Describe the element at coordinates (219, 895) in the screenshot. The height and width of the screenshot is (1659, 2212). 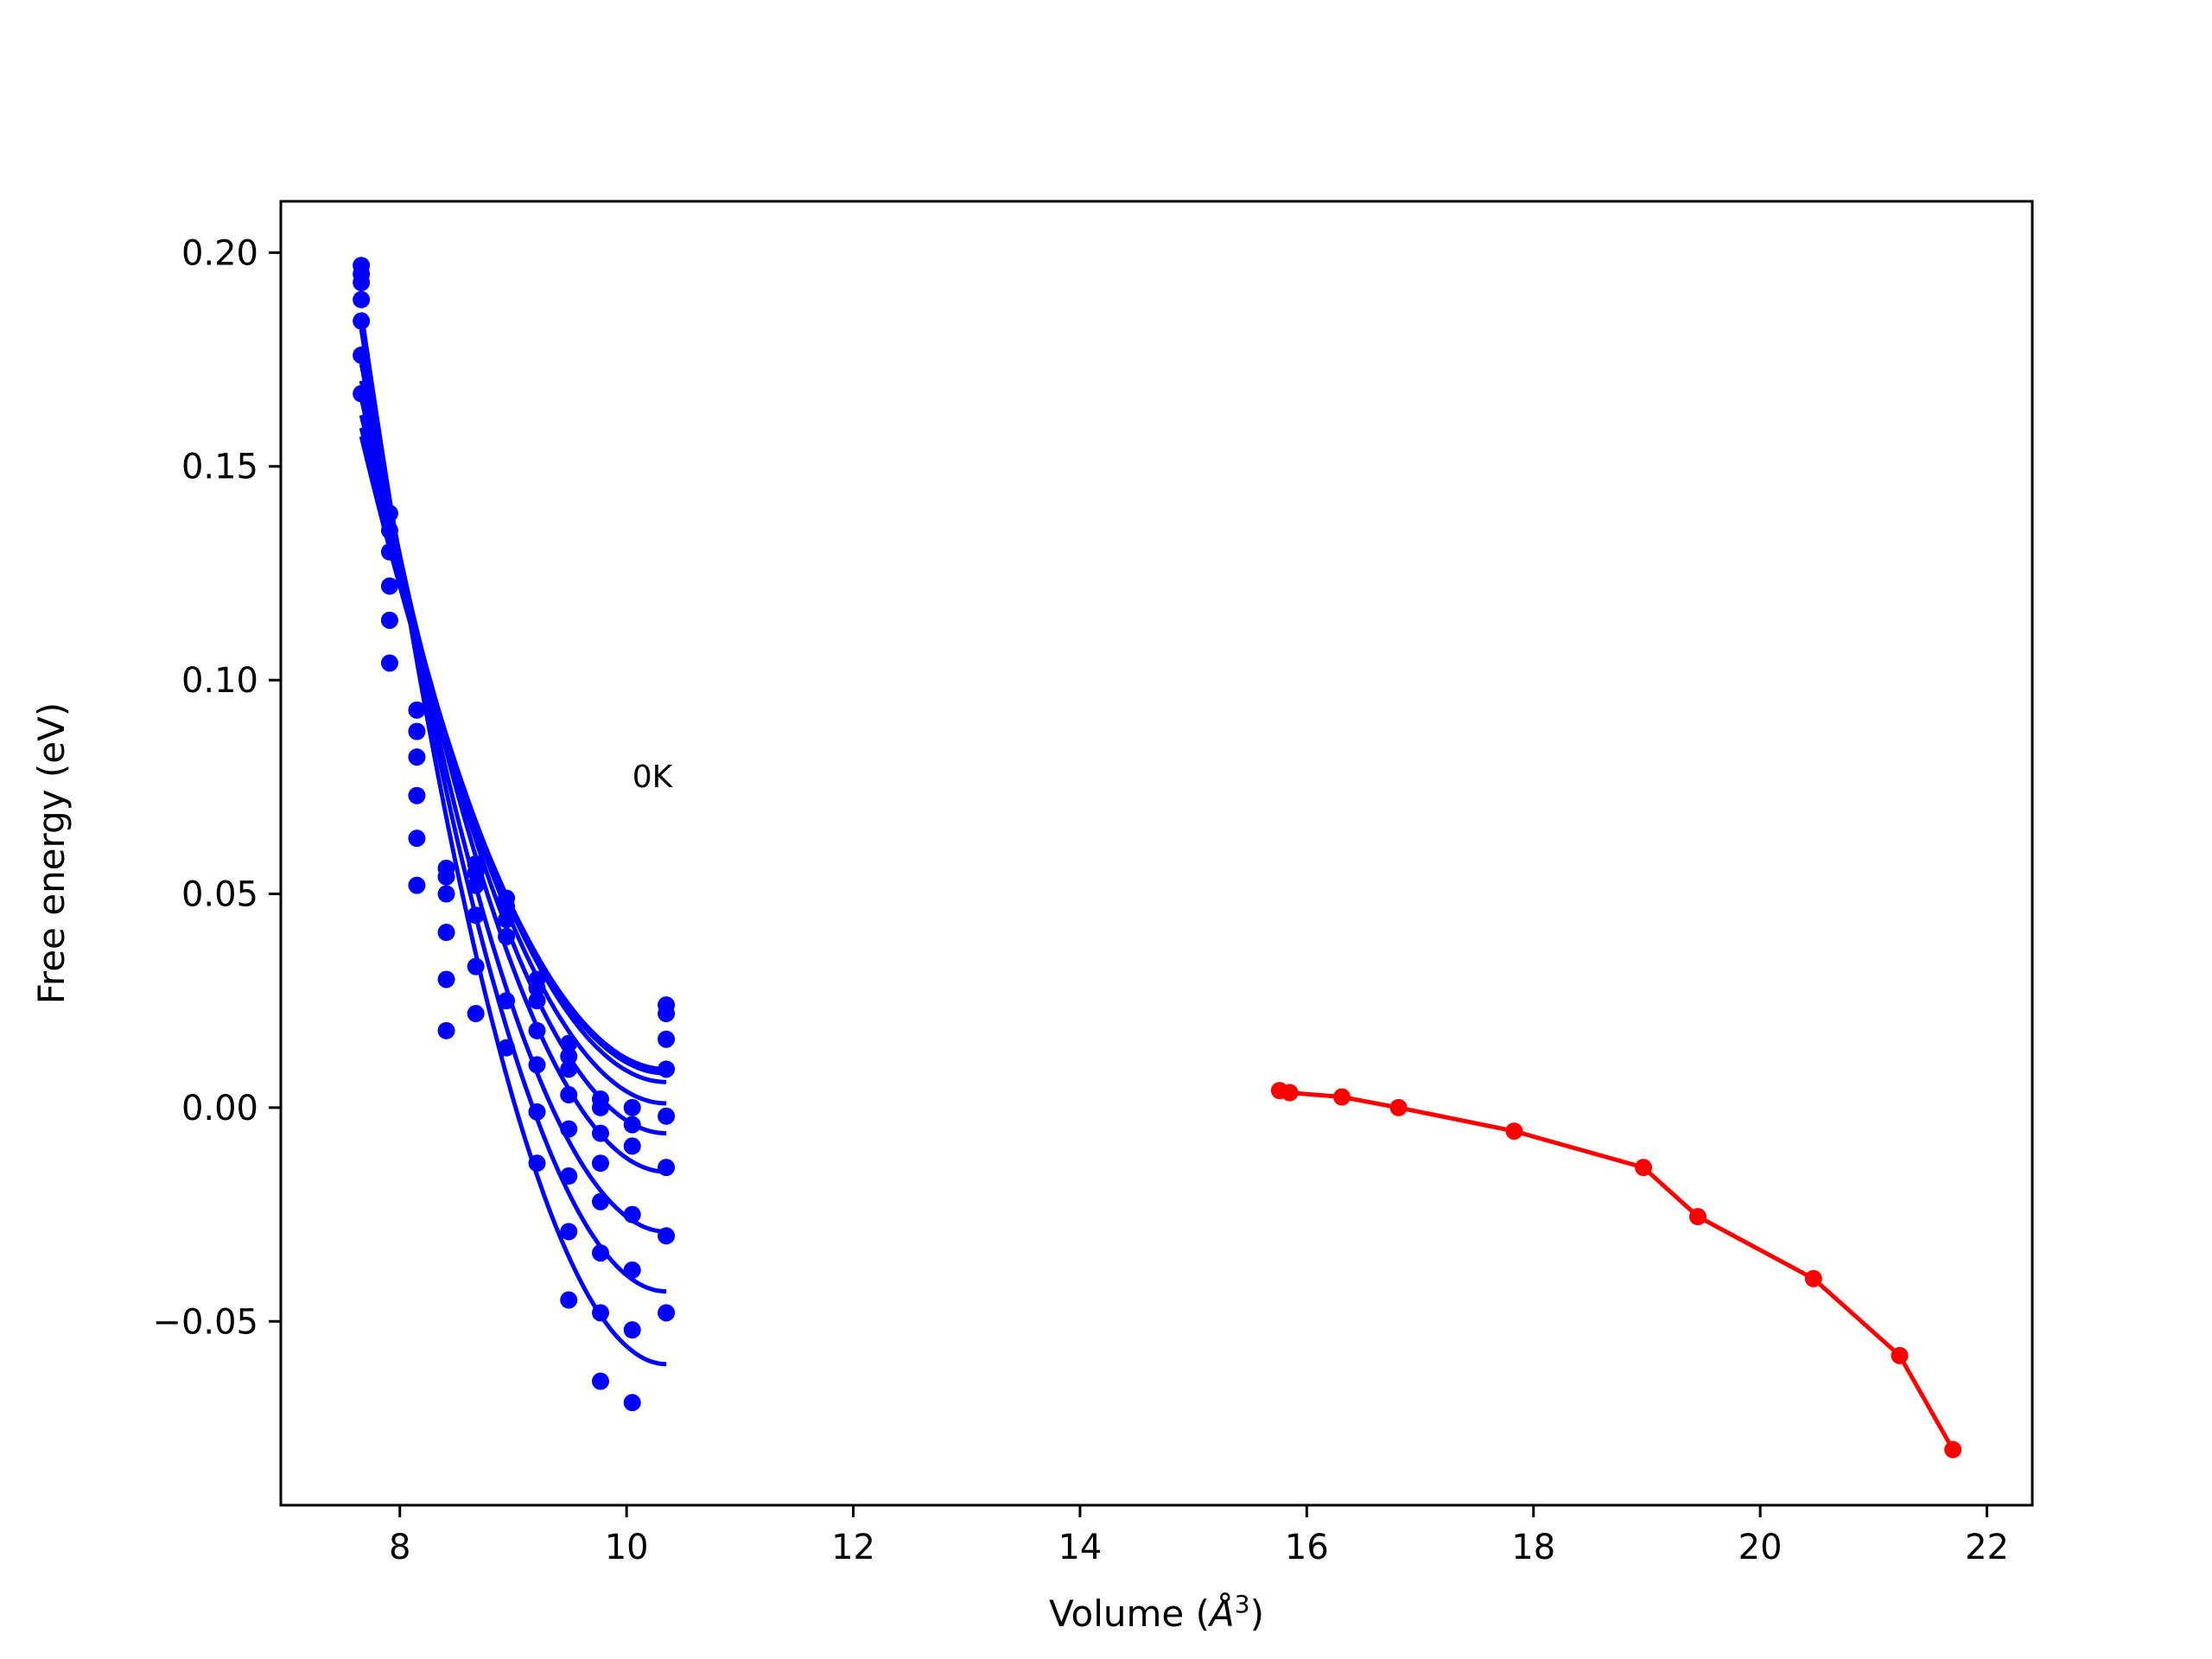
I see `y-tick-label: 0.05` at that location.